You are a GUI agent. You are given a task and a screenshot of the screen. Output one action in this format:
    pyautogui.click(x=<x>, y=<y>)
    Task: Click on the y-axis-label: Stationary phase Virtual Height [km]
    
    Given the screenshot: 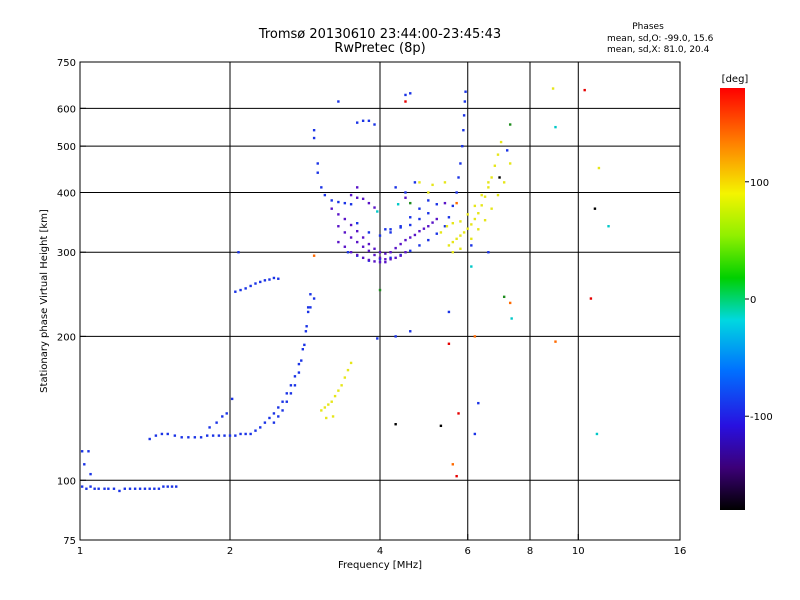 What is the action you would take?
    pyautogui.click(x=44, y=301)
    